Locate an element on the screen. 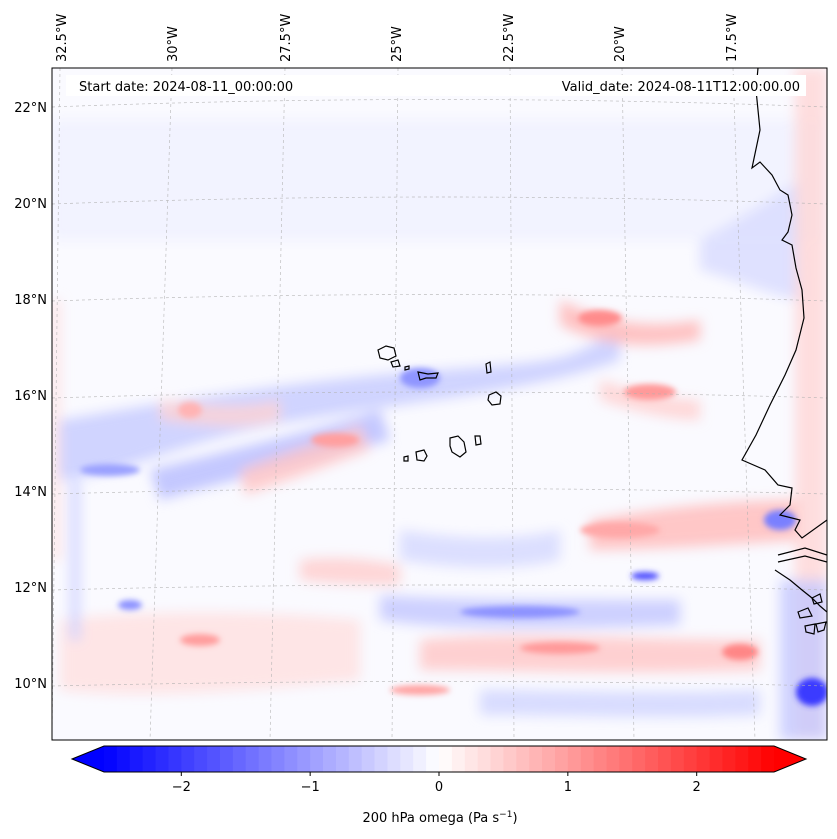 This screenshot has height=839, width=837. colorbar-segments is located at coordinates (439, 759).